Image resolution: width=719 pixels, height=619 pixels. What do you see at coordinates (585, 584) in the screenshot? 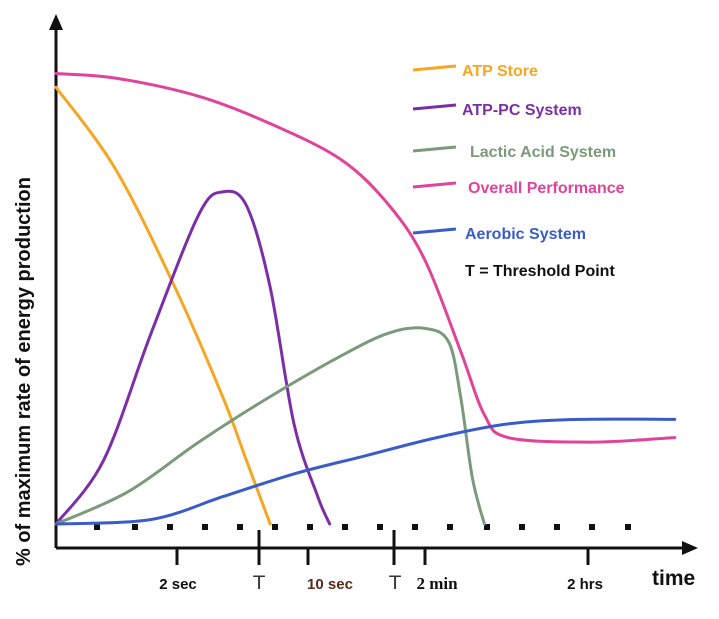
I see `x-tick-label: 2 hrs` at bounding box center [585, 584].